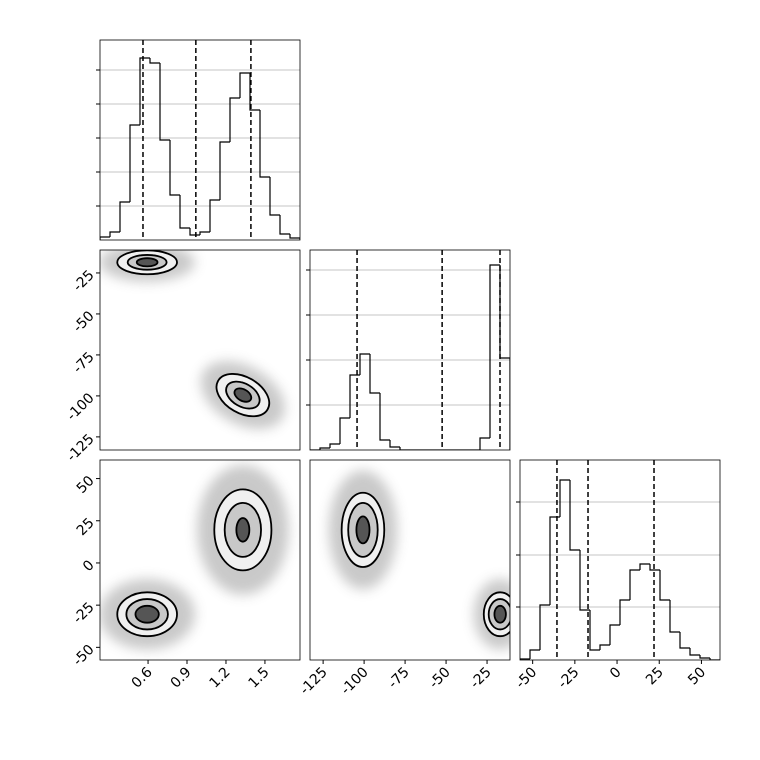 This screenshot has height=760, width=760. What do you see at coordinates (220, 677) in the screenshot?
I see `x-tick-label: 1.2` at bounding box center [220, 677].